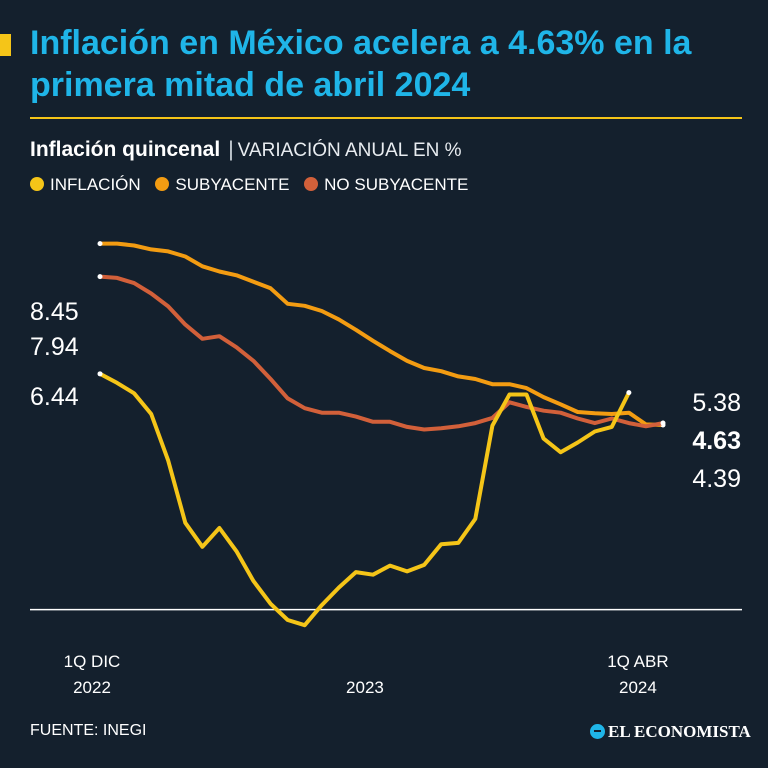 The image size is (768, 768). Describe the element at coordinates (386, 118) in the screenshot. I see `title-divider` at that location.